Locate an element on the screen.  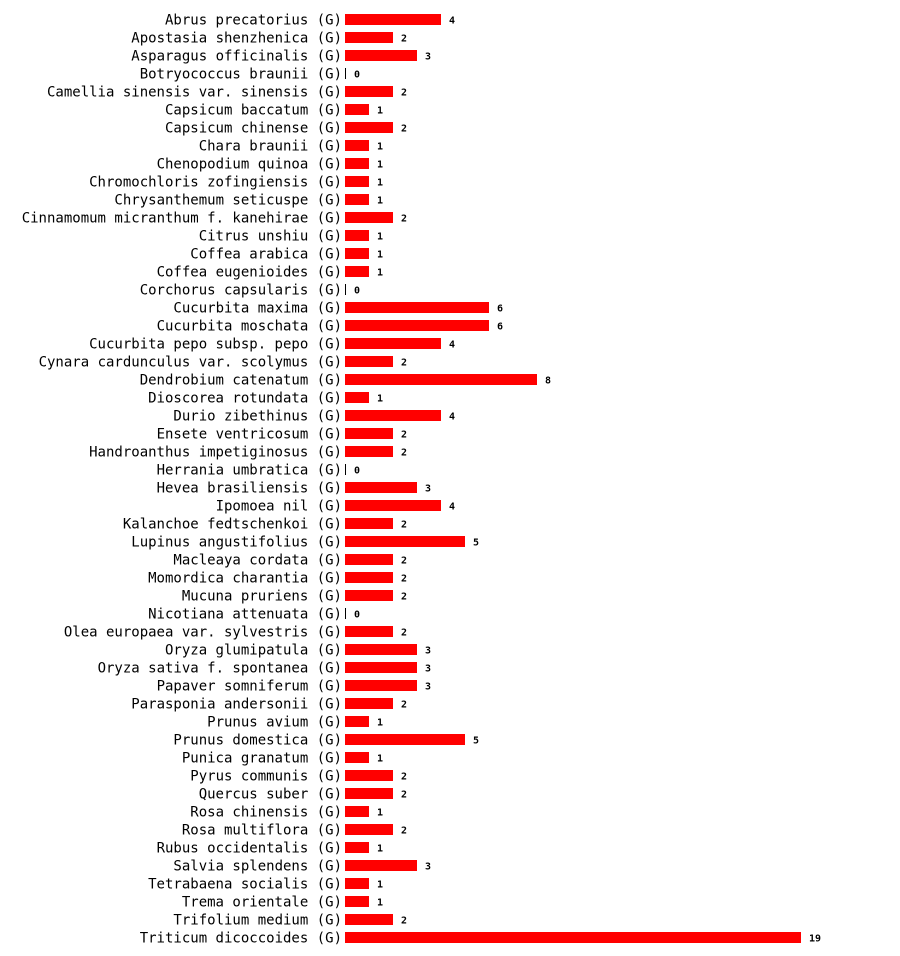
category-label: Rosa chinensis (G) is located at coordinates (266, 813).